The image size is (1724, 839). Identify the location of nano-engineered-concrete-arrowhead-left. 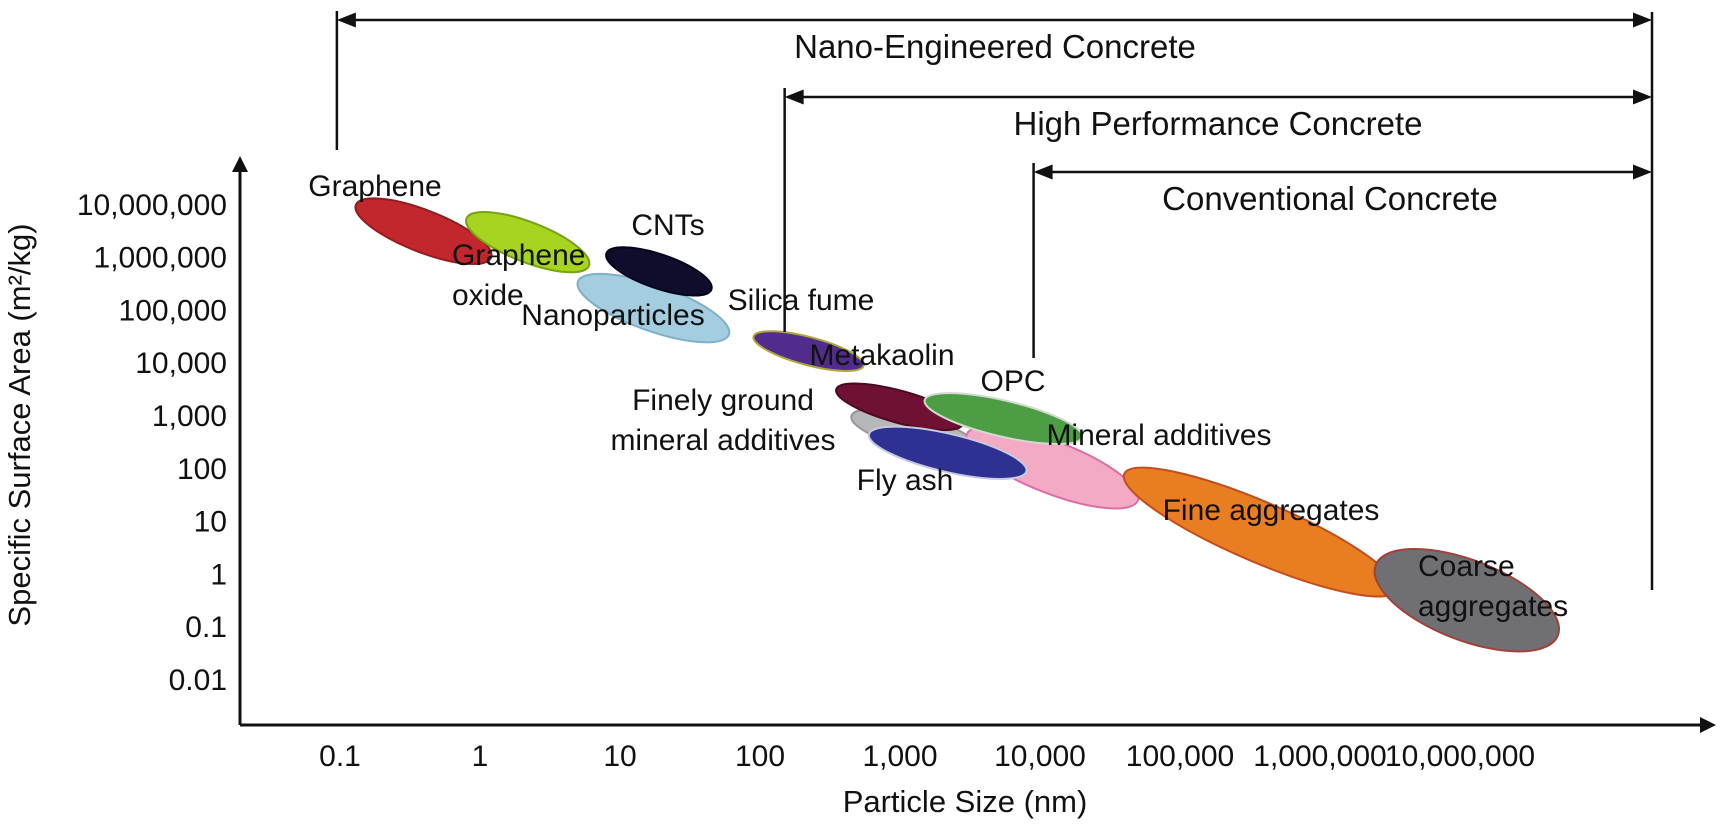
(346, 20).